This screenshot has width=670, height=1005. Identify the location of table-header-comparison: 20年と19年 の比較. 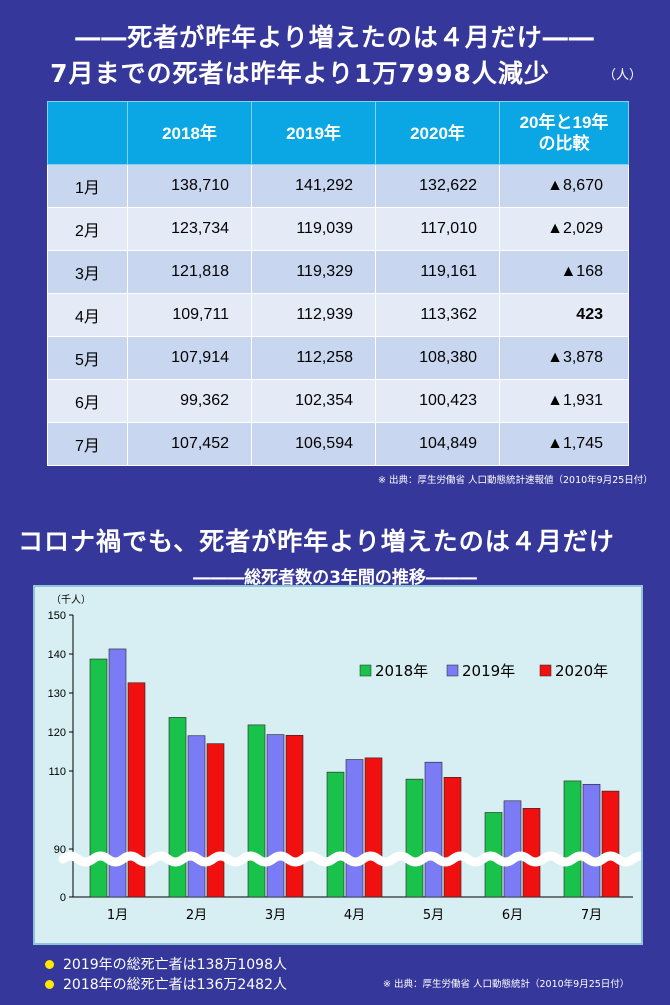
(564, 133).